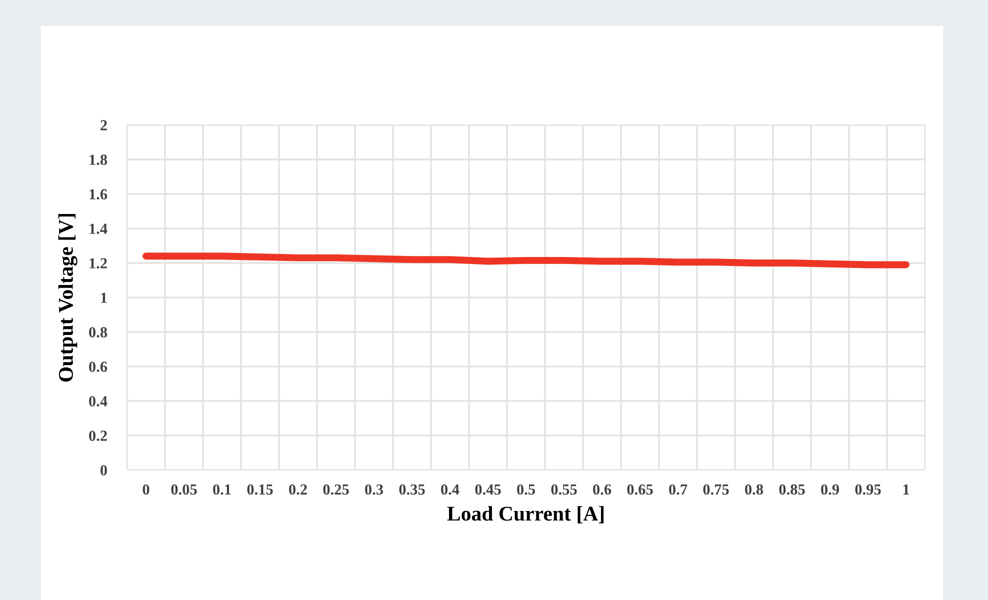 The height and width of the screenshot is (600, 988). Describe the element at coordinates (103, 470) in the screenshot. I see `y-tick-label: 0` at that location.